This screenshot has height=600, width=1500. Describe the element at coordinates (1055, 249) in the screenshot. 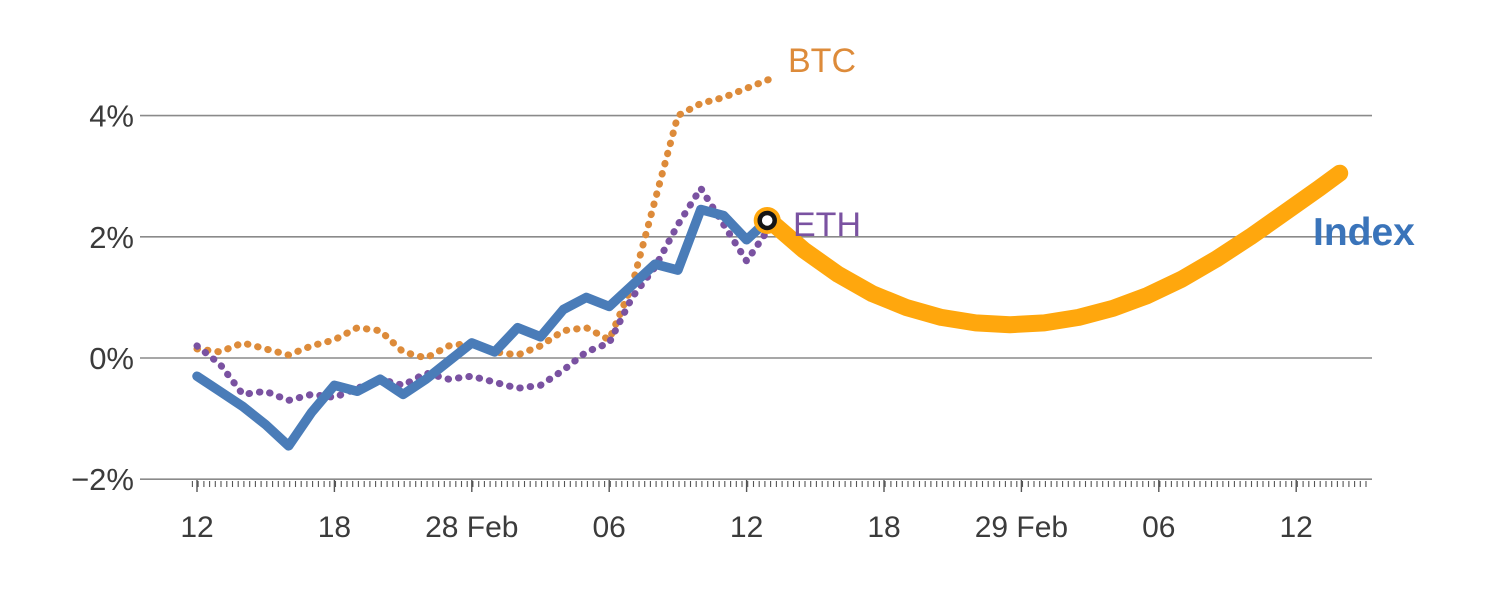

I see `projection-line` at that location.